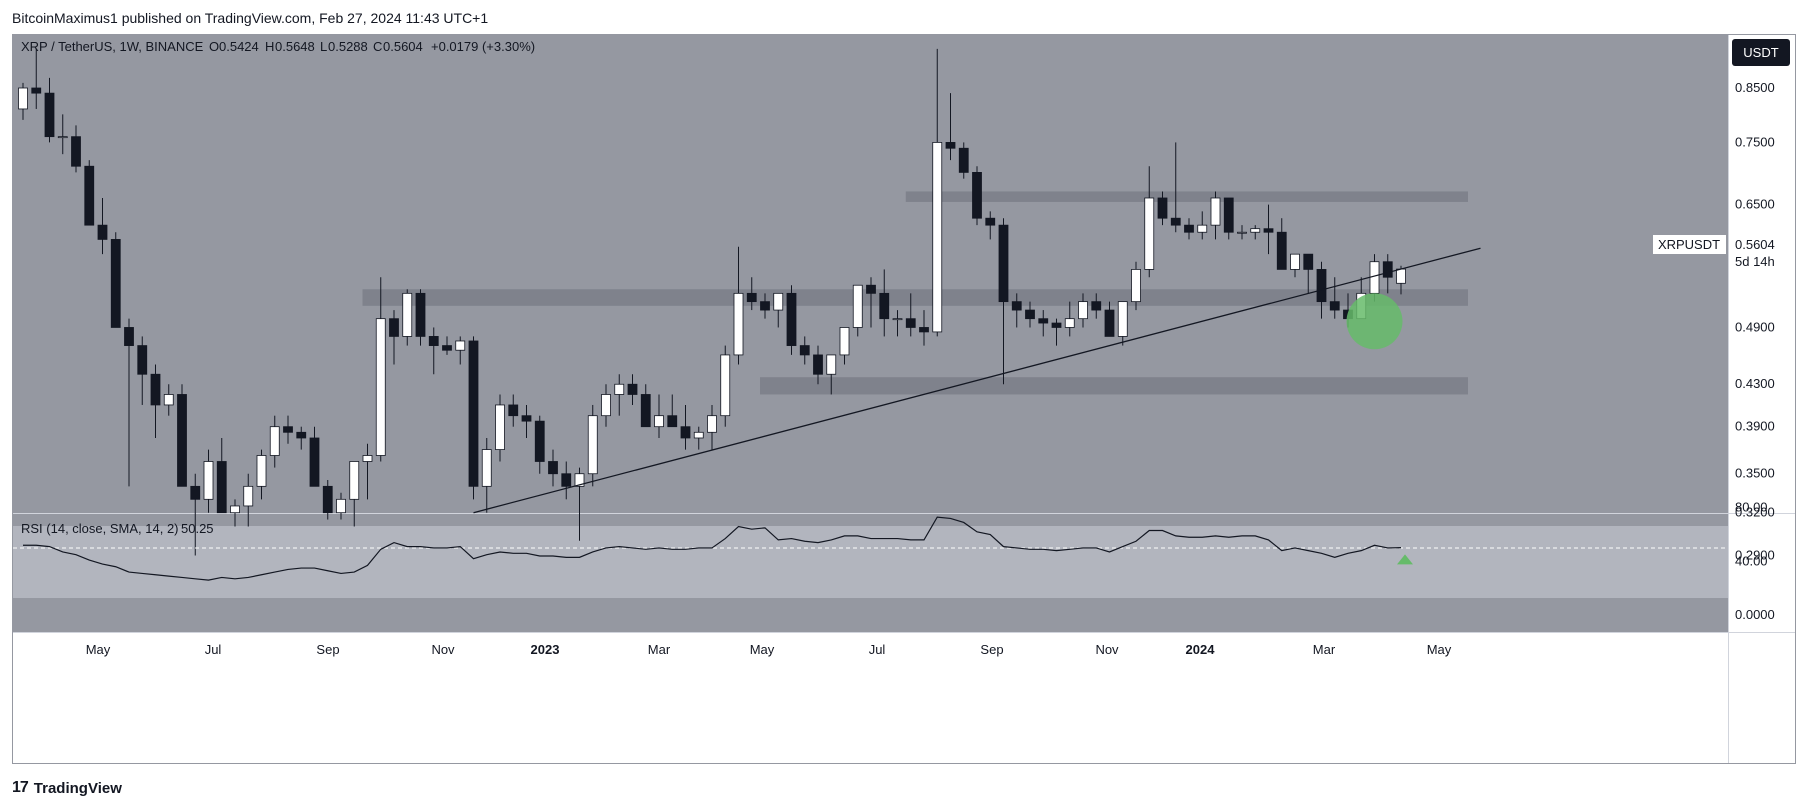  What do you see at coordinates (1201, 649) in the screenshot?
I see `time-axis-label: 2024` at bounding box center [1201, 649].